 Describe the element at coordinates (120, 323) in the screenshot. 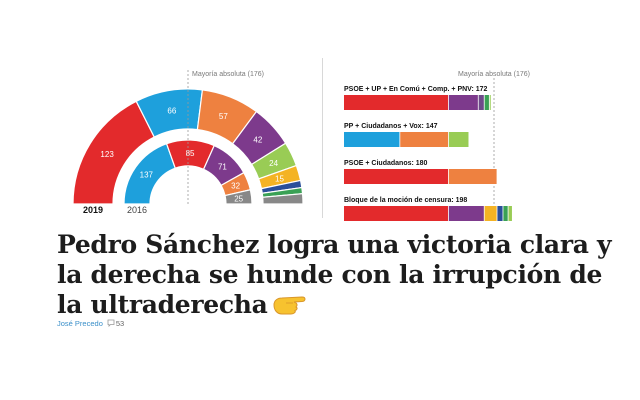

I see `comment-count: 53` at that location.